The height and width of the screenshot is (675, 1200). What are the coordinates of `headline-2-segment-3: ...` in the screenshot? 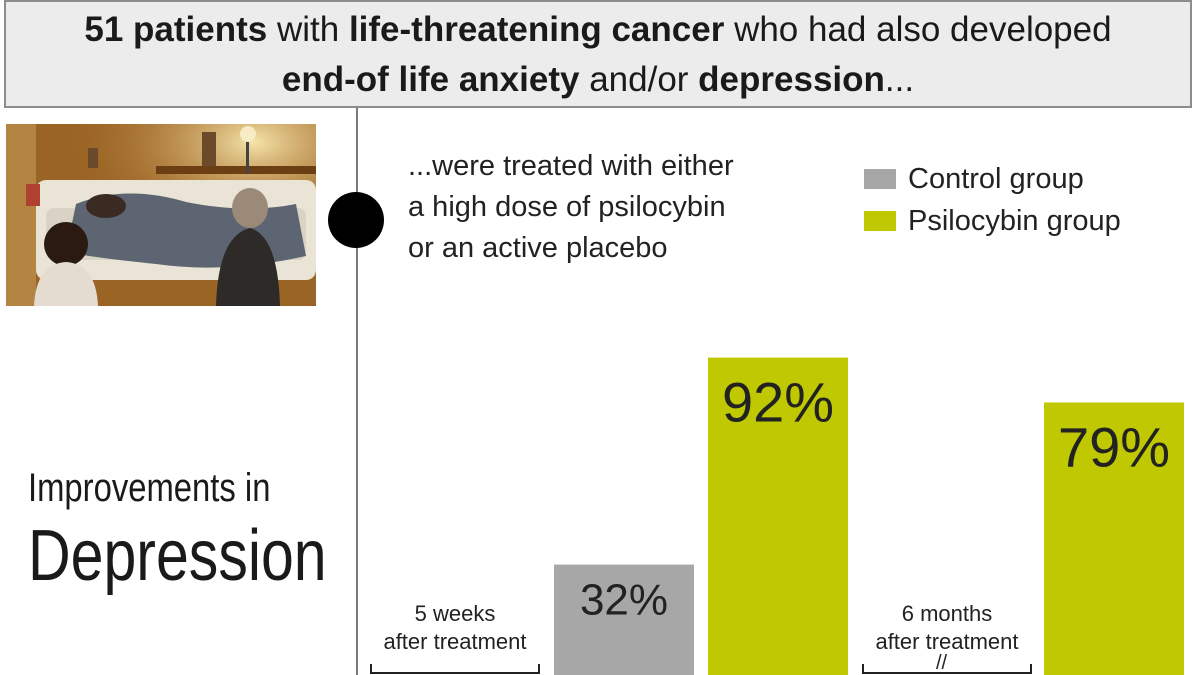 It's located at (899, 79).